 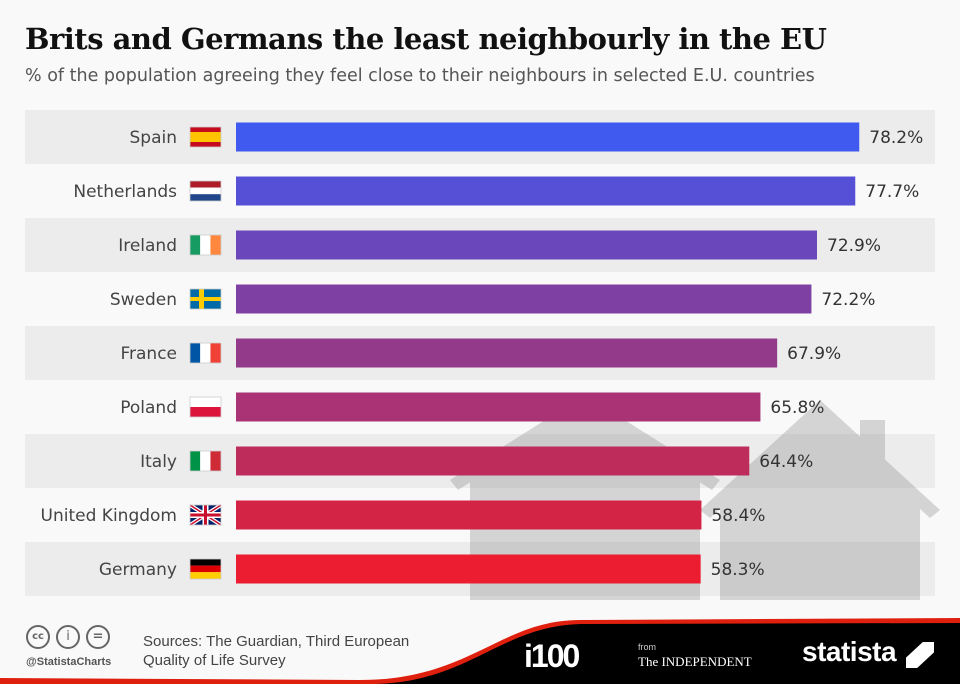 I want to click on category-label: United Kingdom, so click(x=109, y=516).